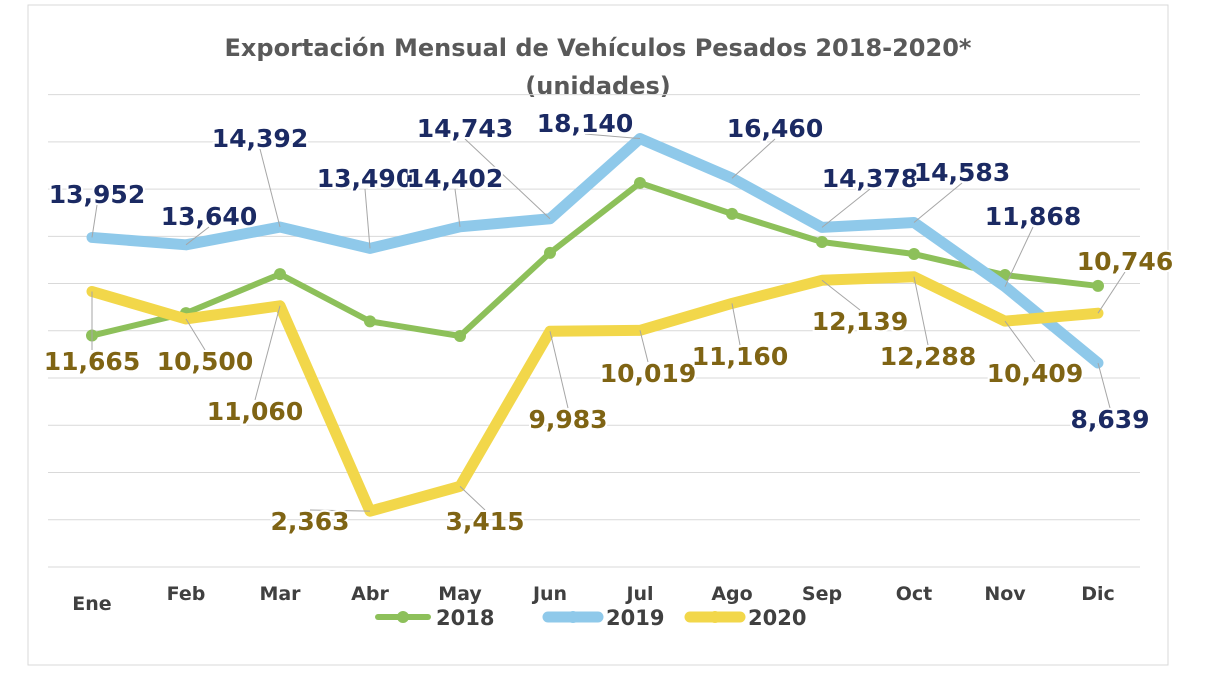 The width and height of the screenshot is (1209, 692). I want to click on data-label-2020: 9,983, so click(567, 419).